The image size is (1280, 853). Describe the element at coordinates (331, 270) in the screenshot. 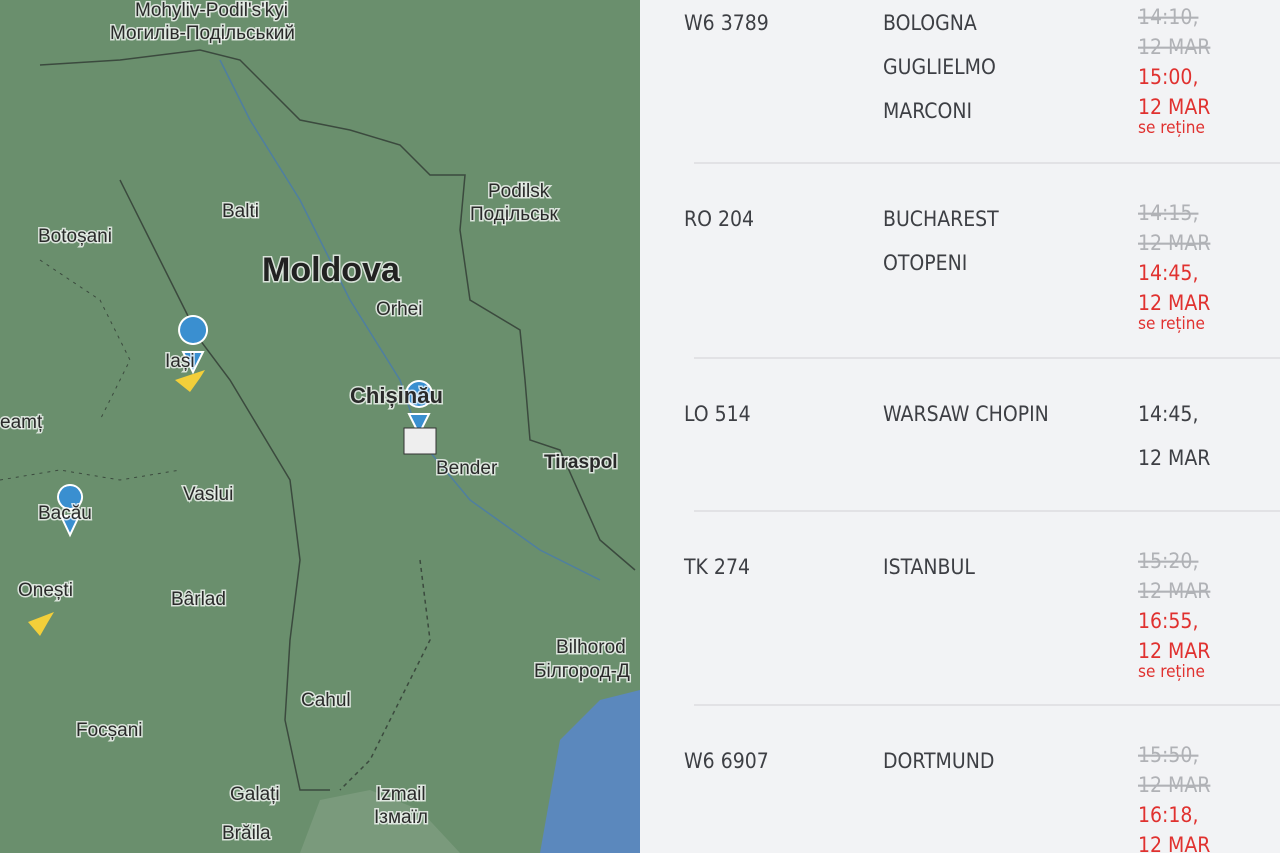

I see `map-label: Moldova` at that location.